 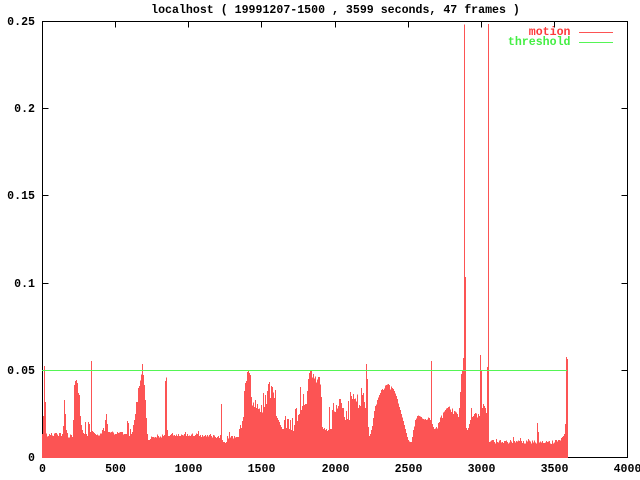 What do you see at coordinates (21, 371) in the screenshot?
I see `svg-text: 0.05` at bounding box center [21, 371].